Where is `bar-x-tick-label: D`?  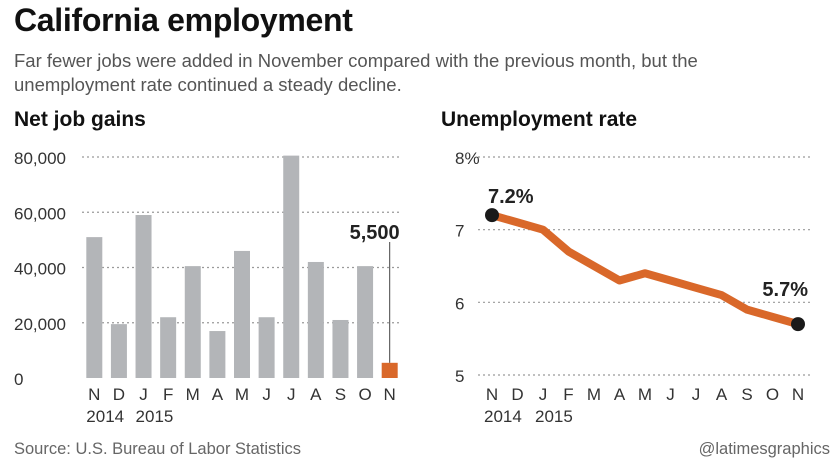 bar-x-tick-label: D is located at coordinates (119, 394).